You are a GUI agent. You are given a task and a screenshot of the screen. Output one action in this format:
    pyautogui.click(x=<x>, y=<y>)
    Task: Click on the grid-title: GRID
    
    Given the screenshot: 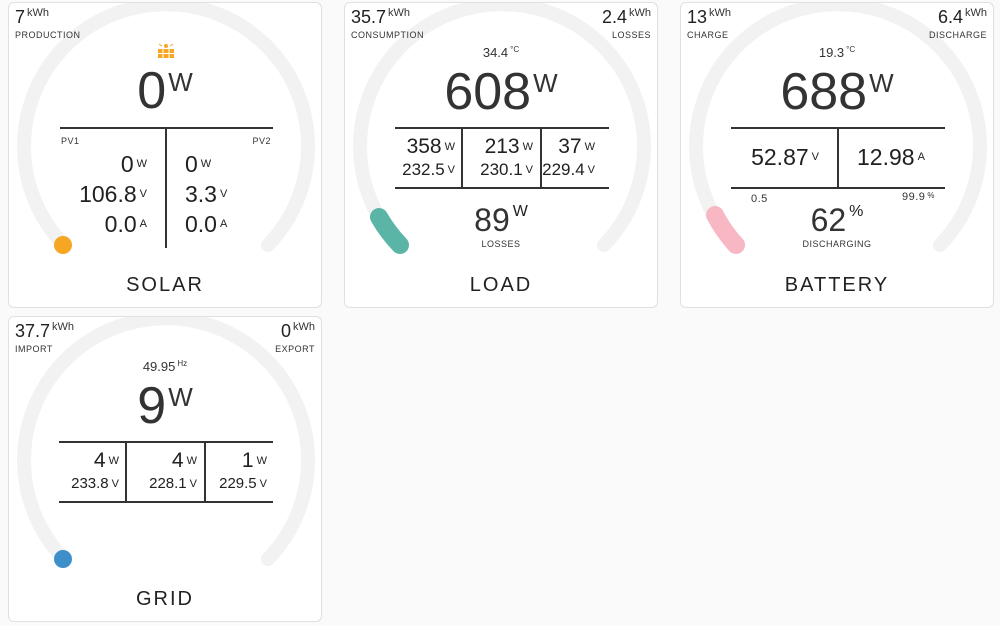 What is the action you would take?
    pyautogui.click(x=165, y=599)
    